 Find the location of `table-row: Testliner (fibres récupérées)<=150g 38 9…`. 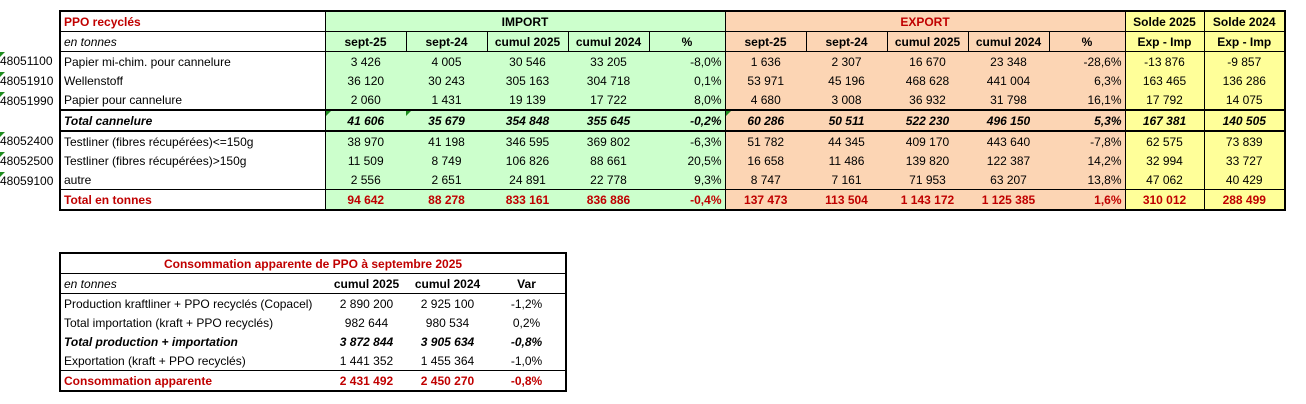

table-row: Testliner (fibres récupérées)<=150g 38 9… is located at coordinates (673, 140).